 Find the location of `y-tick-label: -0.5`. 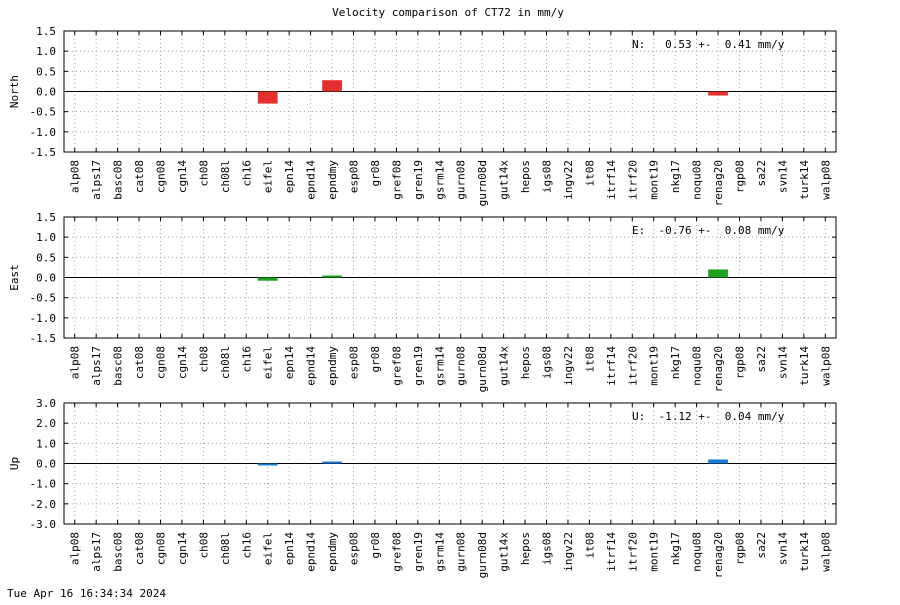

y-tick-label: -0.5 is located at coordinates (43, 112).